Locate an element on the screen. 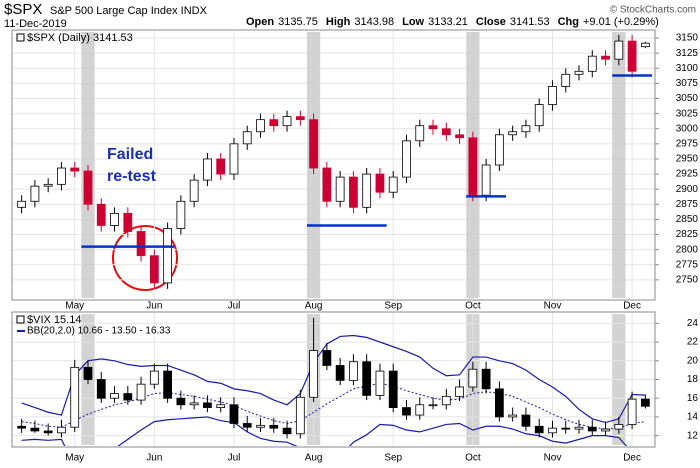 The width and height of the screenshot is (700, 468). quote-item: 3133.21 is located at coordinates (448, 22).